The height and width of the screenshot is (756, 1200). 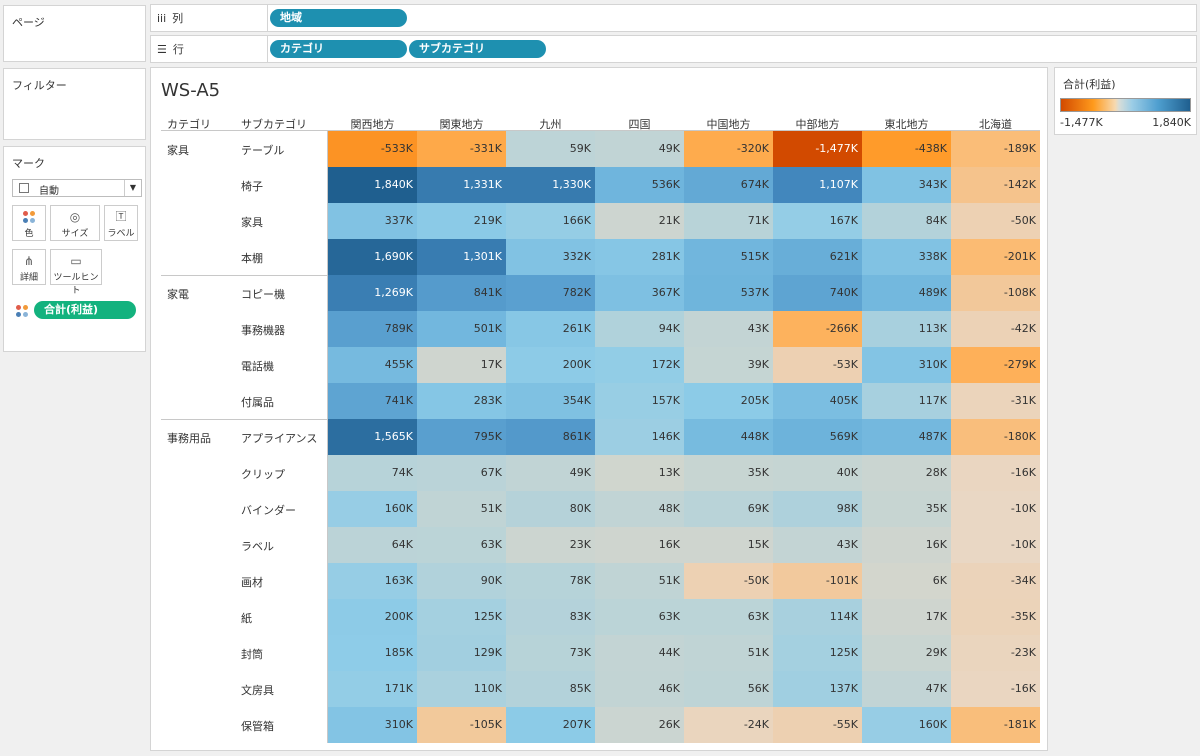 What do you see at coordinates (550, 509) in the screenshot?
I see `heatmap-cell: 80K` at bounding box center [550, 509].